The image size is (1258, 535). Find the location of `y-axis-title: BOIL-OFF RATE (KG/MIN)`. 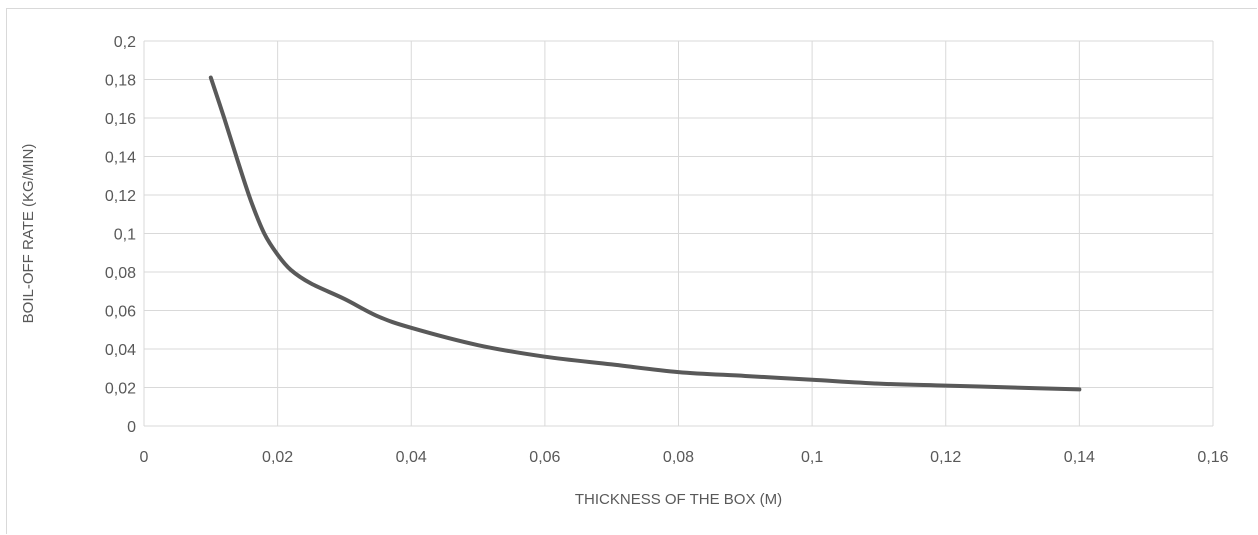

y-axis-title: BOIL-OFF RATE (KG/MIN) is located at coordinates (28, 234).